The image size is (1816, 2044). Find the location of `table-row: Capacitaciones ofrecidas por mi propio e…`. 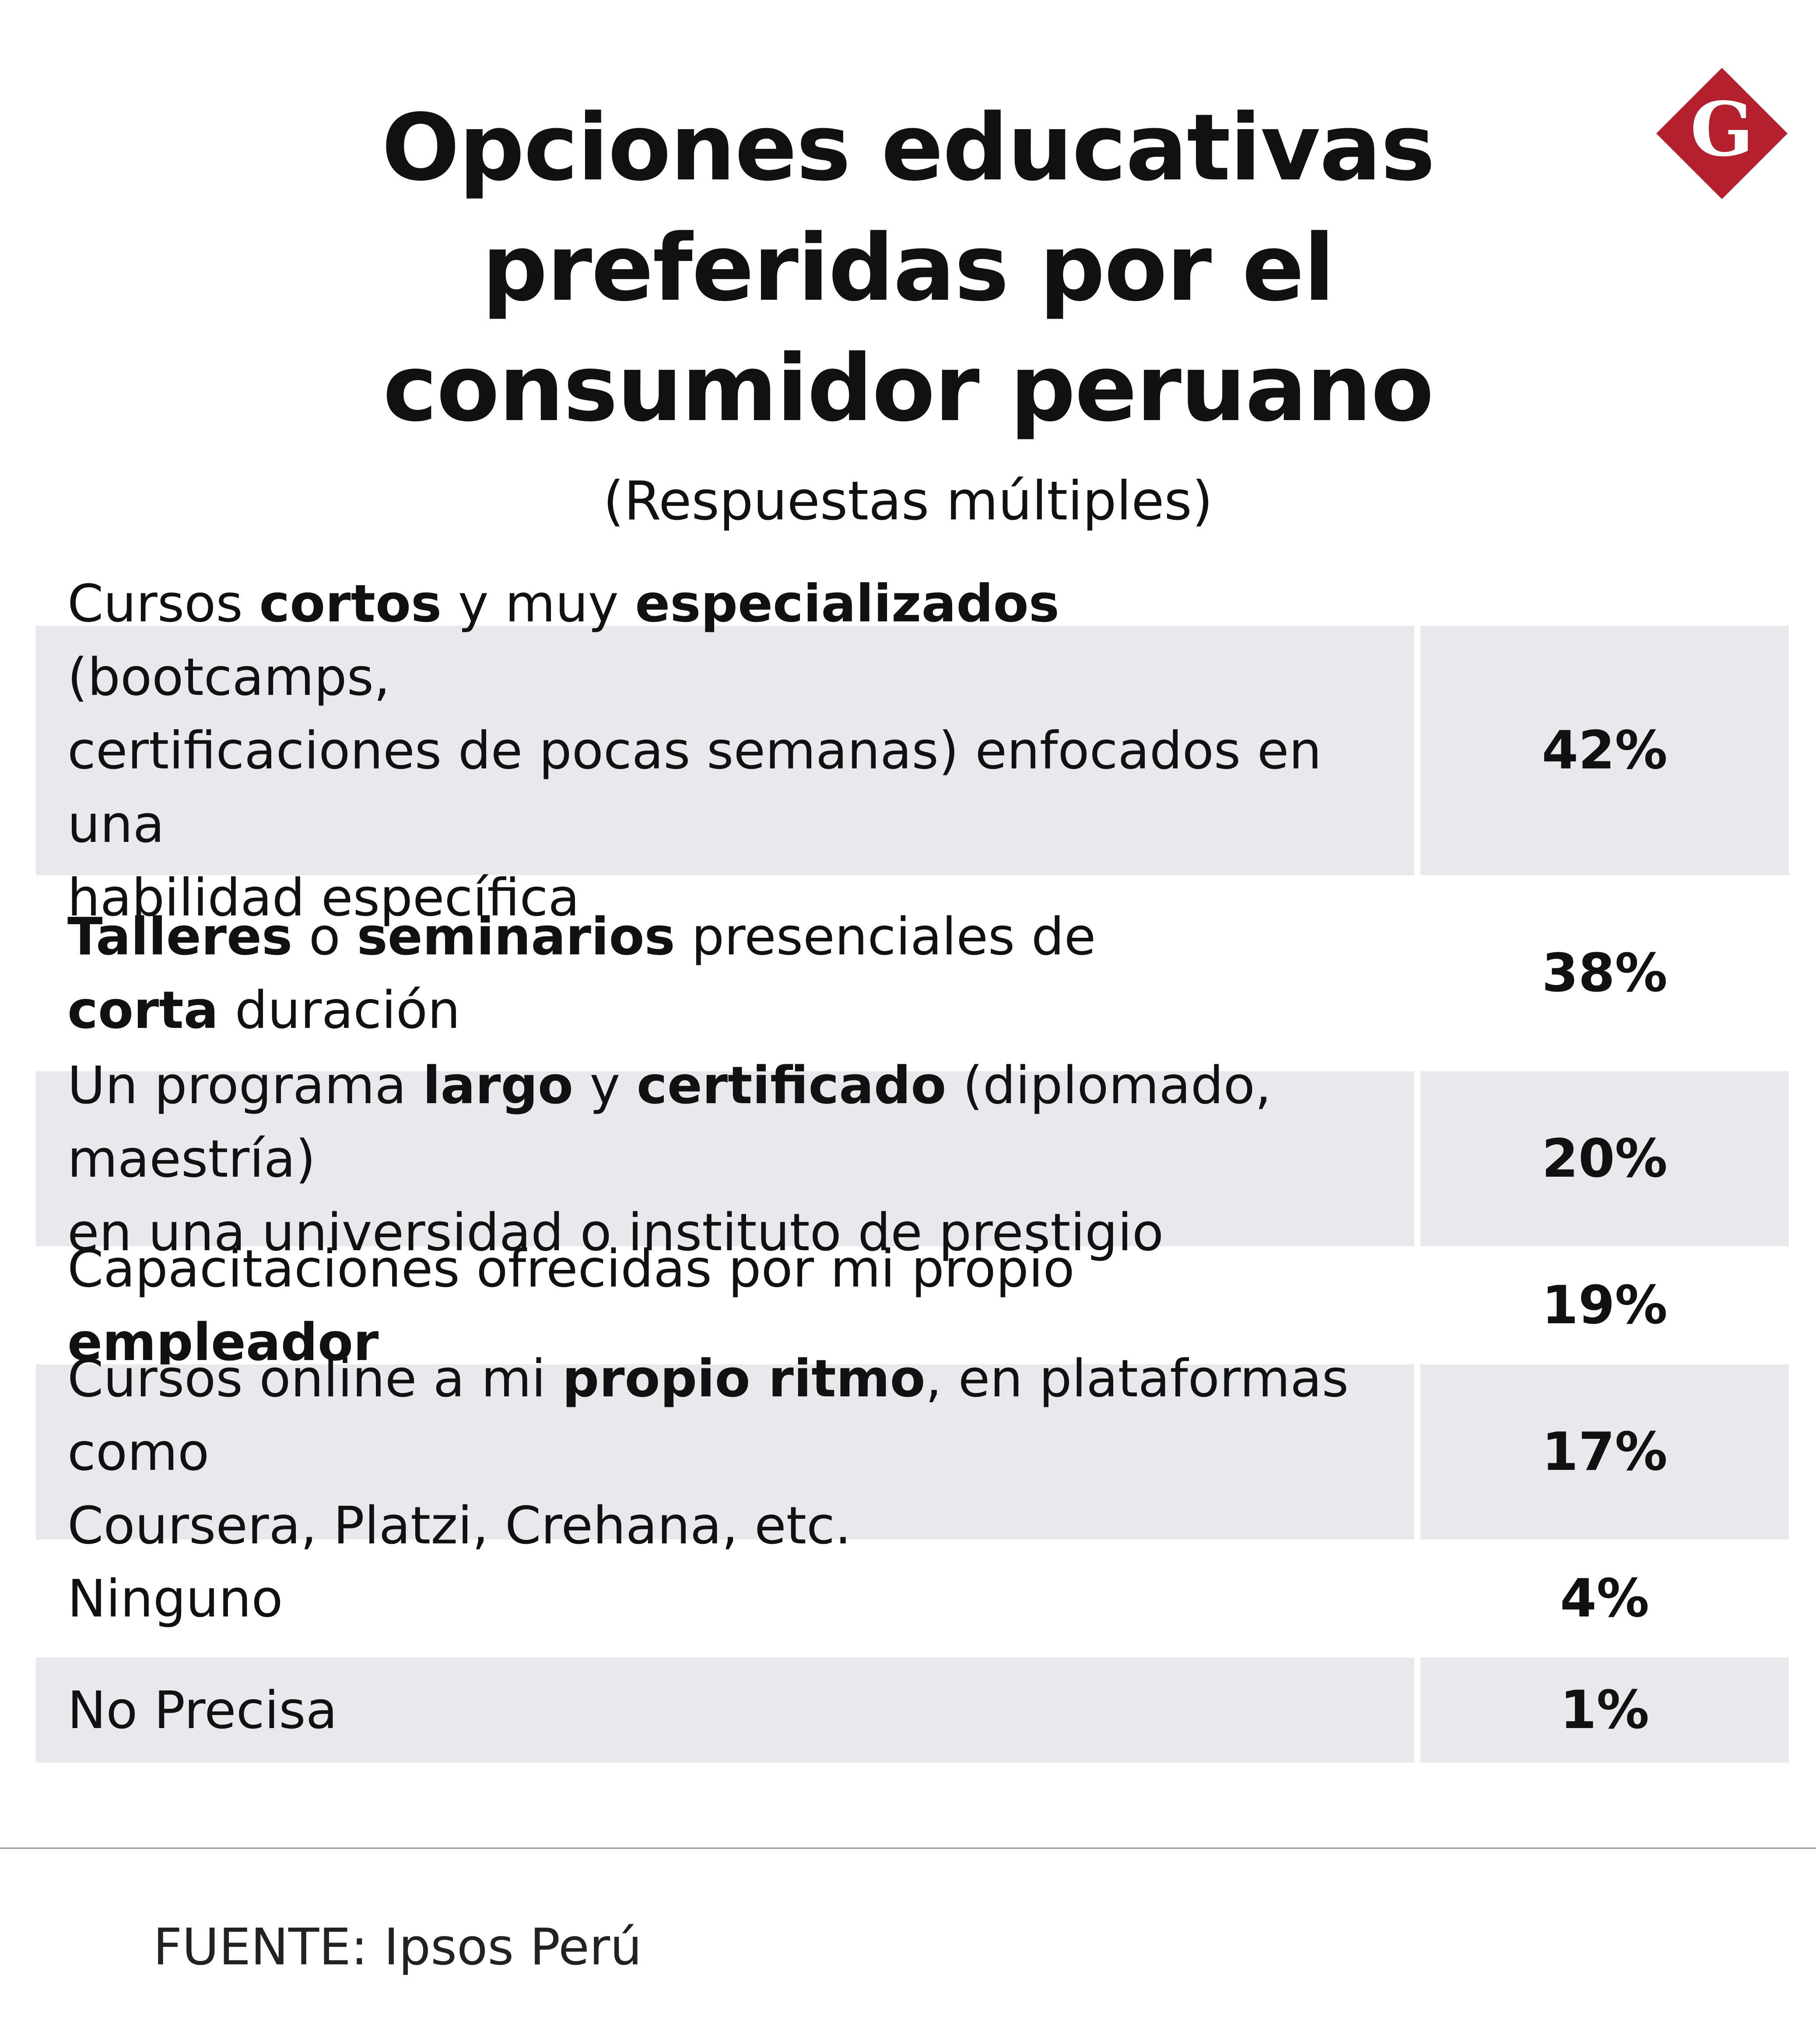

table-row: Capacitaciones ofrecidas por mi propio e… is located at coordinates (912, 1305).